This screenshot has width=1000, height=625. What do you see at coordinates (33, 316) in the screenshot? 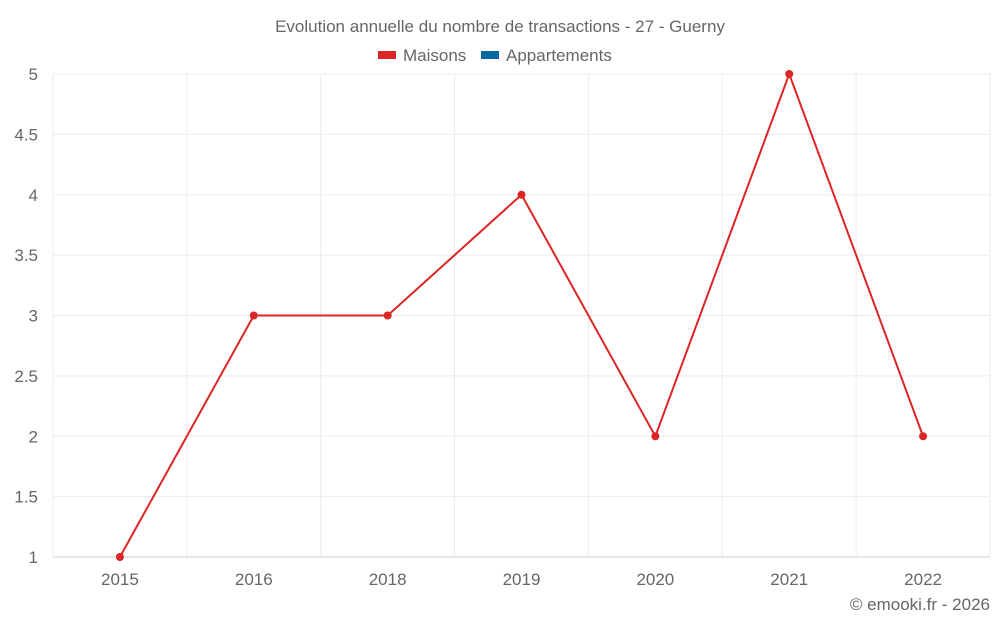
I see `y-tick-label: 3` at bounding box center [33, 316].